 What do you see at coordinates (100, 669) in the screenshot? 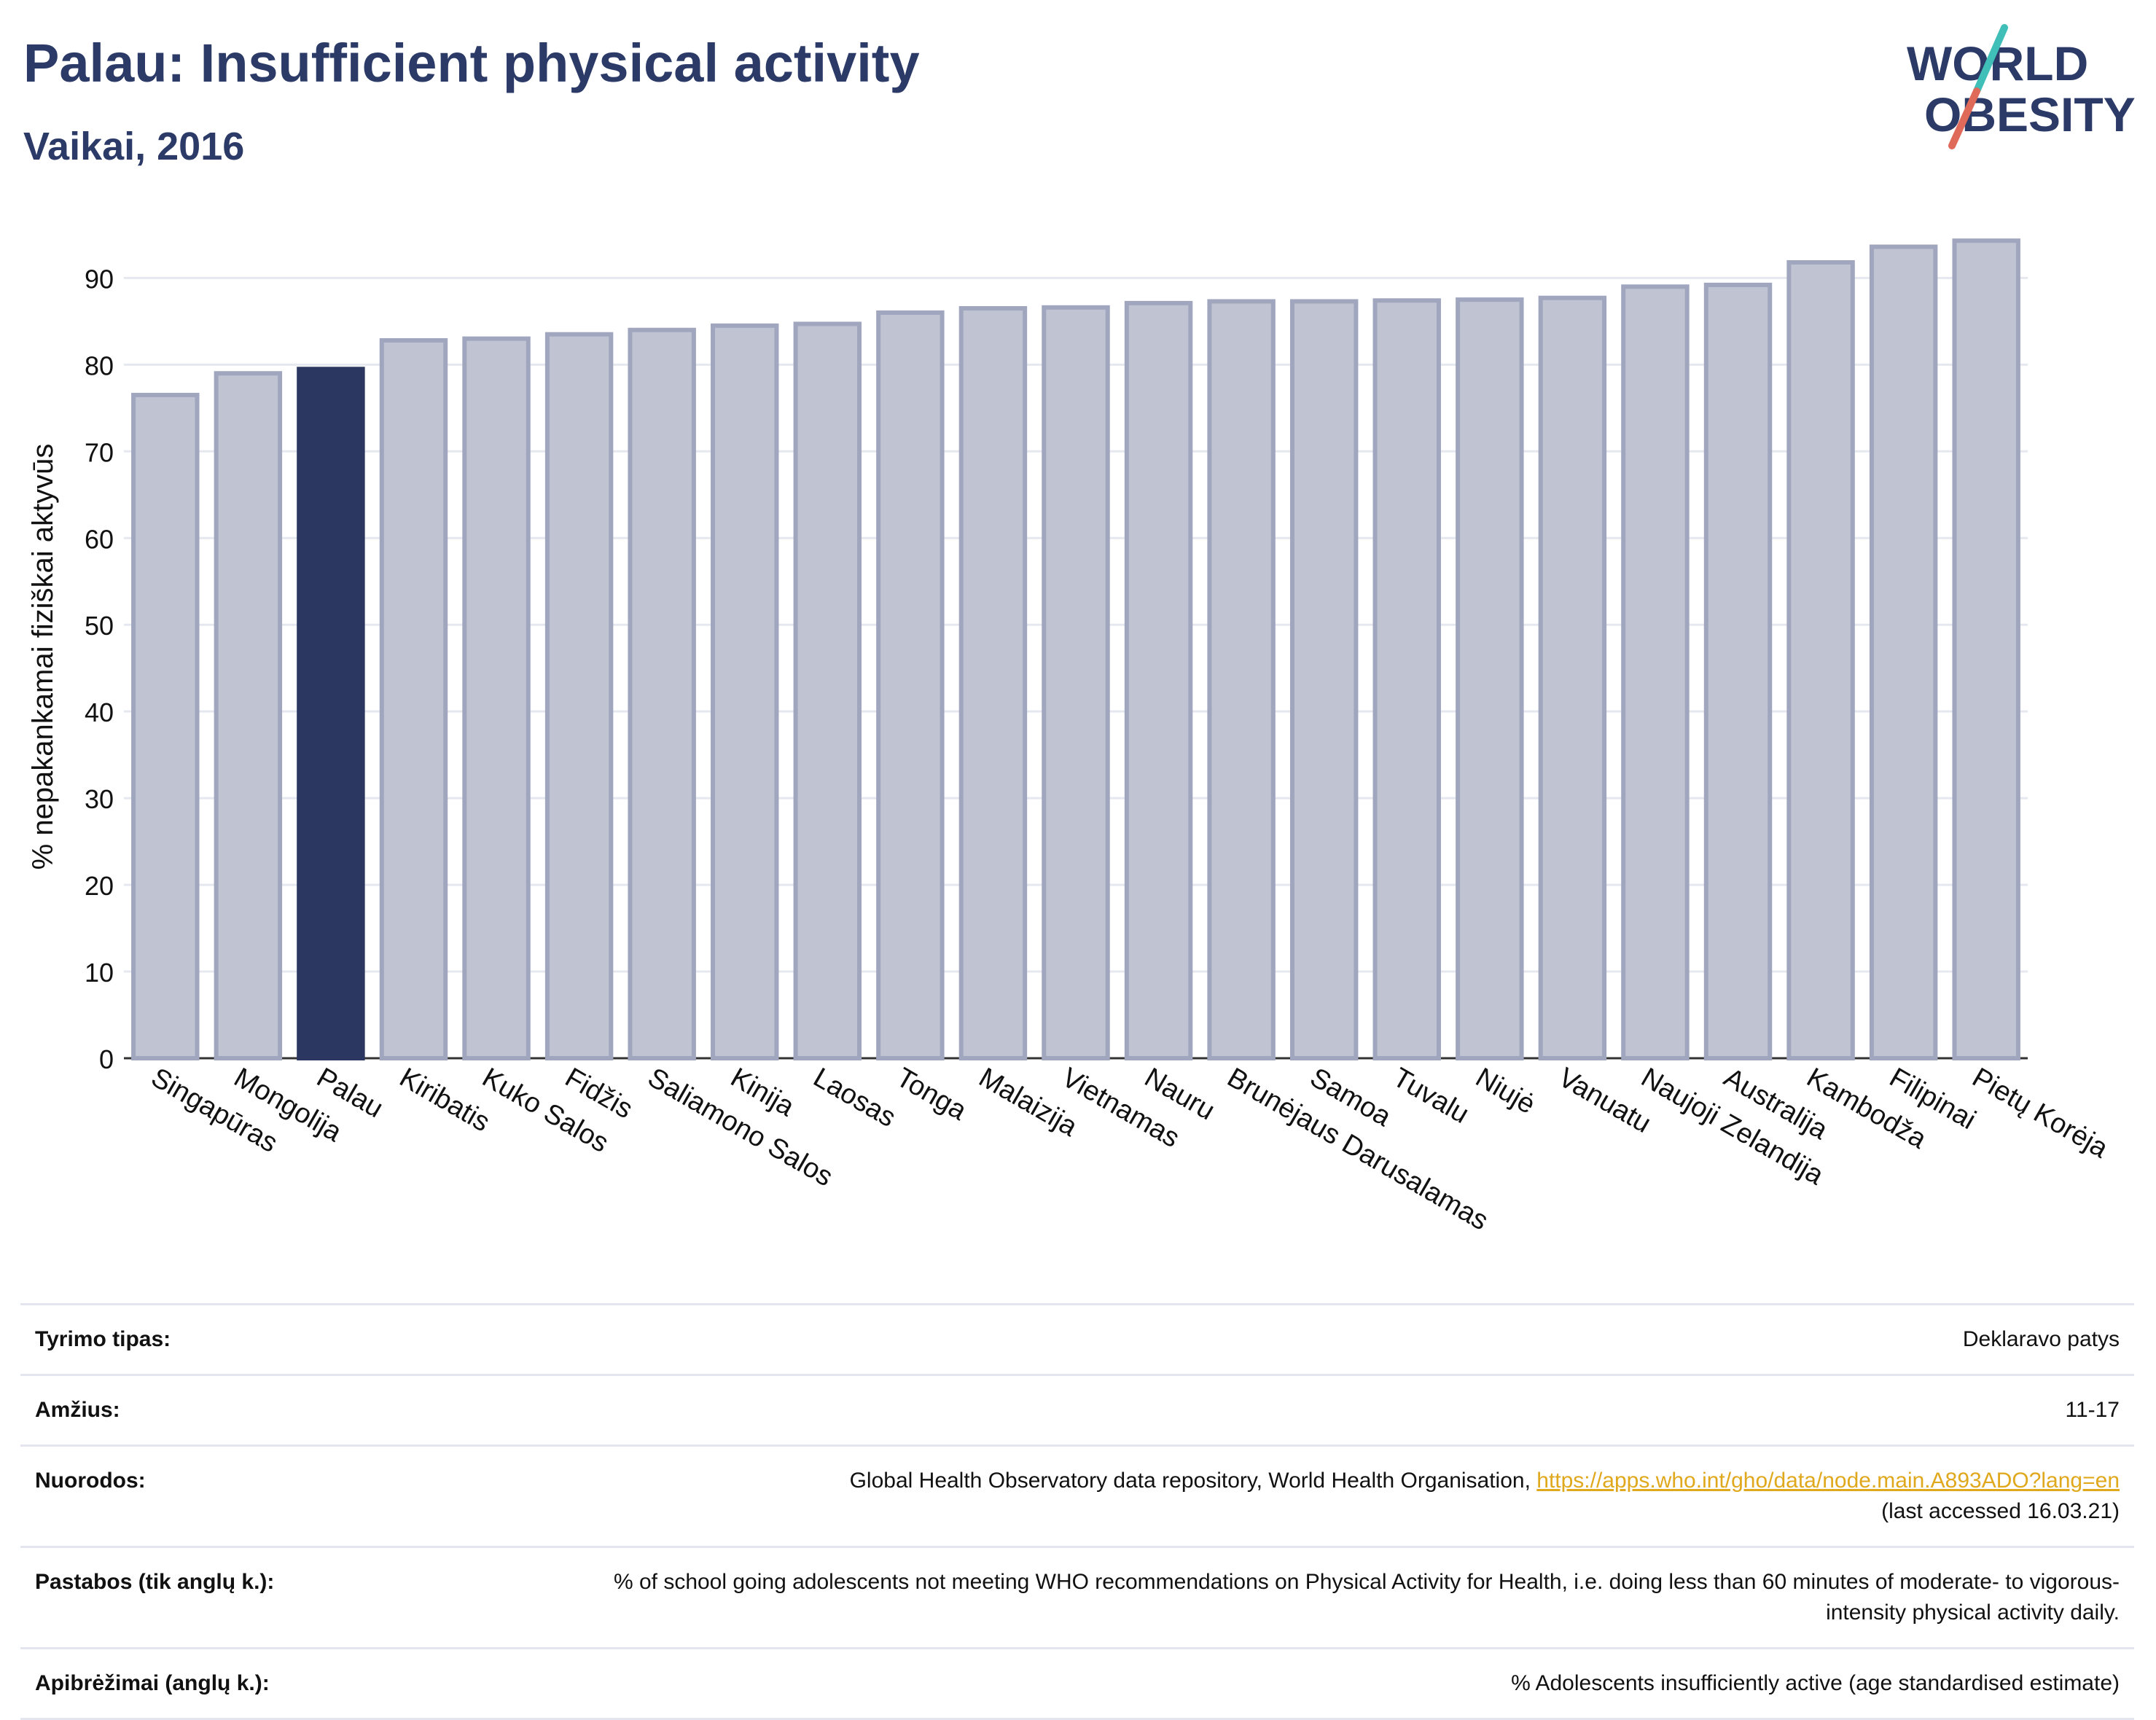
I see `y-axis-ticks: 0 10 20 30 40 50 60 70 80 90` at bounding box center [100, 669].